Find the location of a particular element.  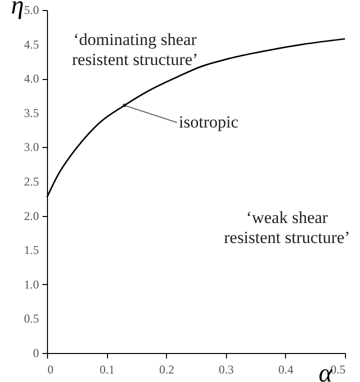

y-tick-label: 1.0 is located at coordinates (31, 284).